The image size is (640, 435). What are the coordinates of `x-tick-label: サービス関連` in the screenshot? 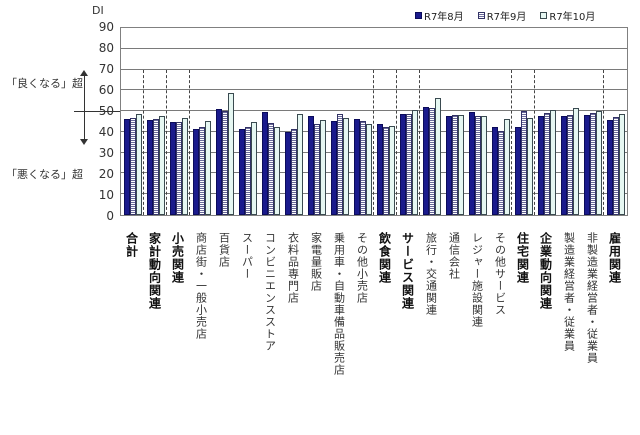 It's located at (407, 271).